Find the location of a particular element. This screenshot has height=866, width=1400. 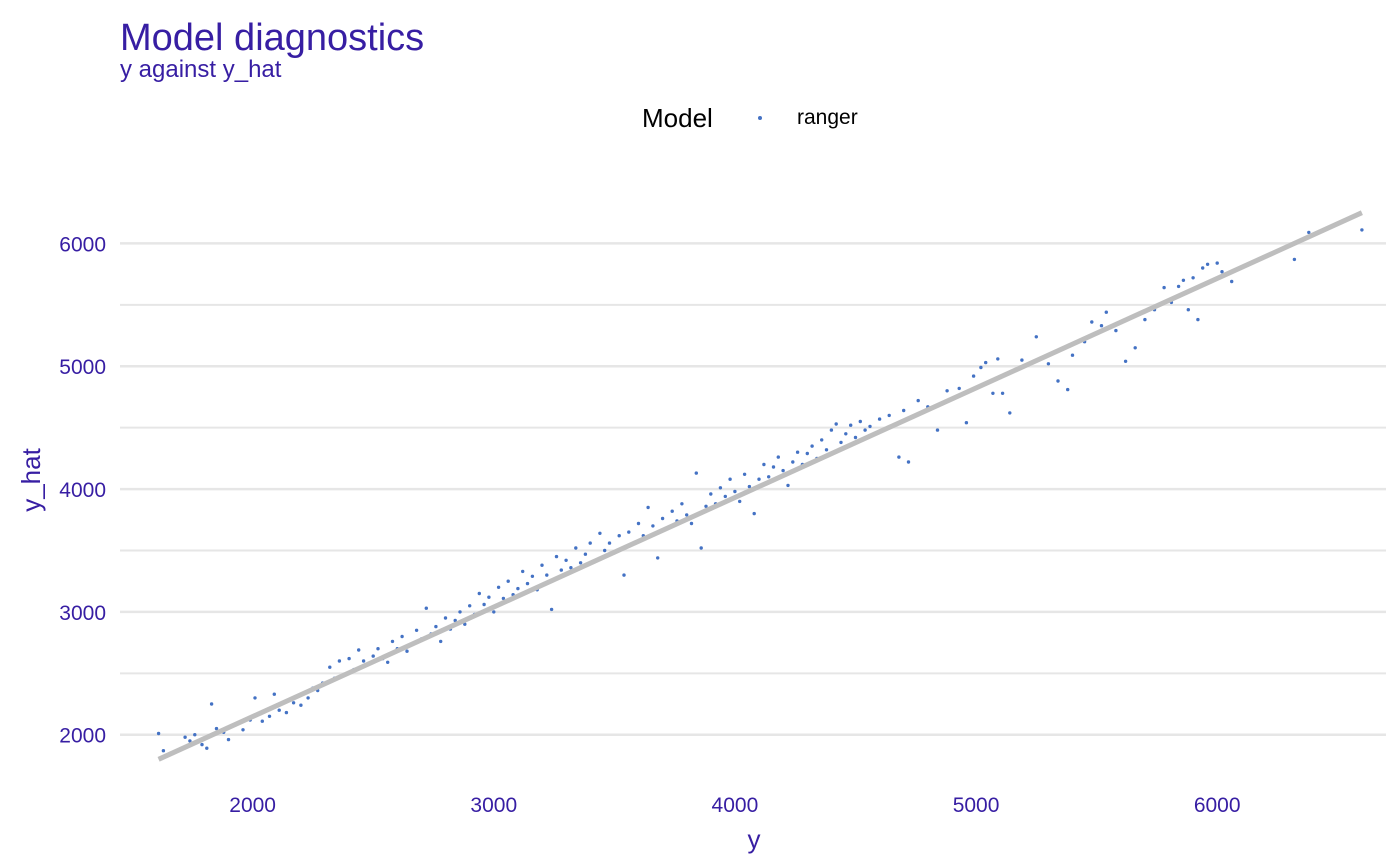

x-tick-label: 5000 is located at coordinates (976, 805).